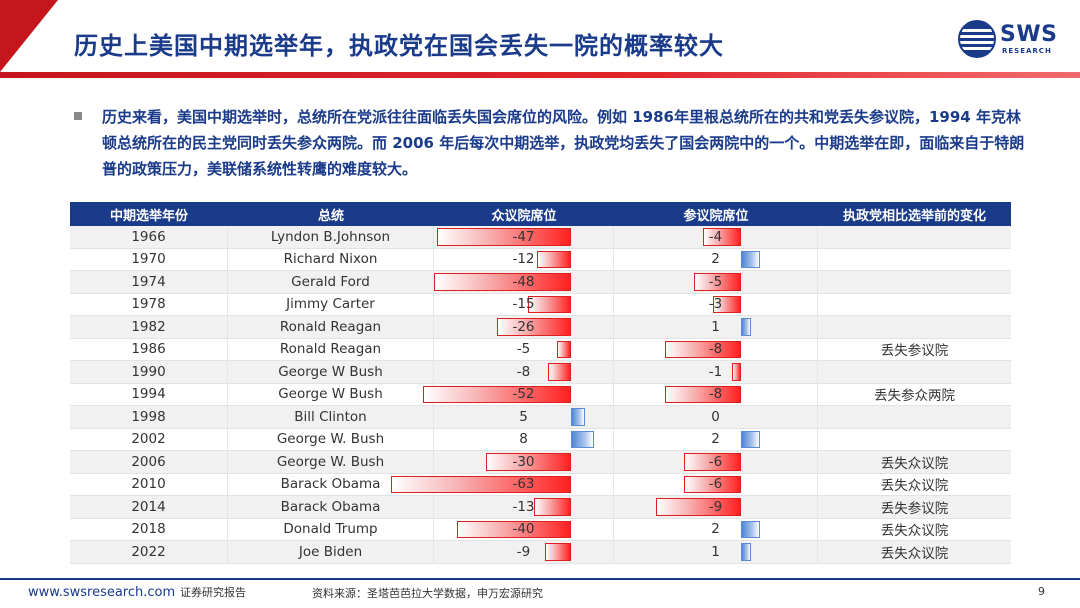  I want to click on year-cell: 2022, so click(149, 552).